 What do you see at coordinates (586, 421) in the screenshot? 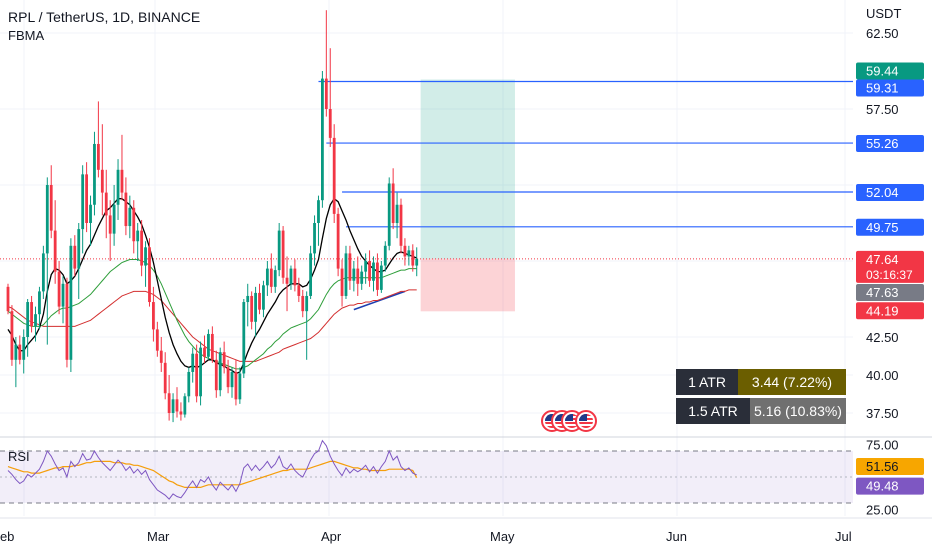
I see `us-flag-event-icon` at bounding box center [586, 421].